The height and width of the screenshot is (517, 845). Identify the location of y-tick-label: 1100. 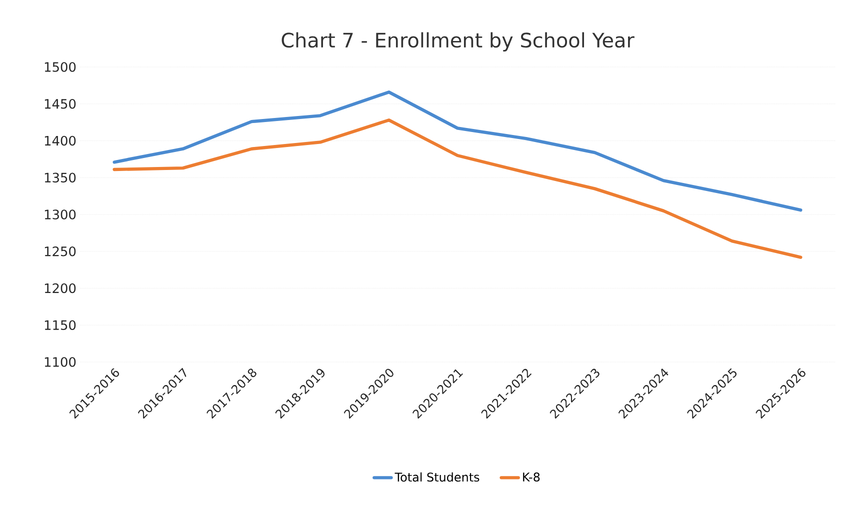
(60, 362).